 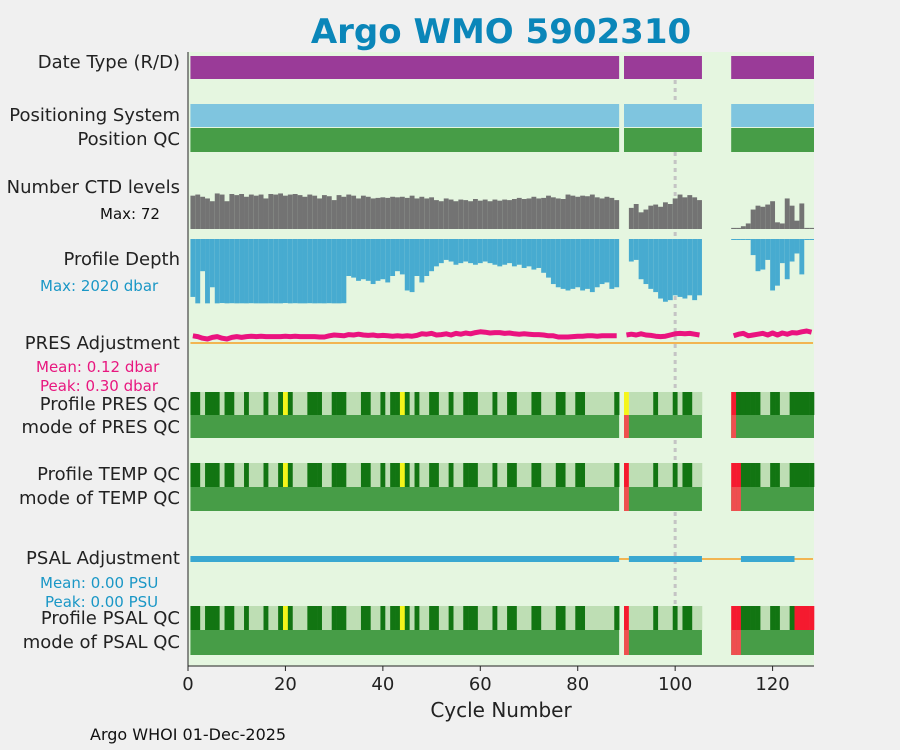 I want to click on temp-mode-bar-red, so click(x=626, y=499).